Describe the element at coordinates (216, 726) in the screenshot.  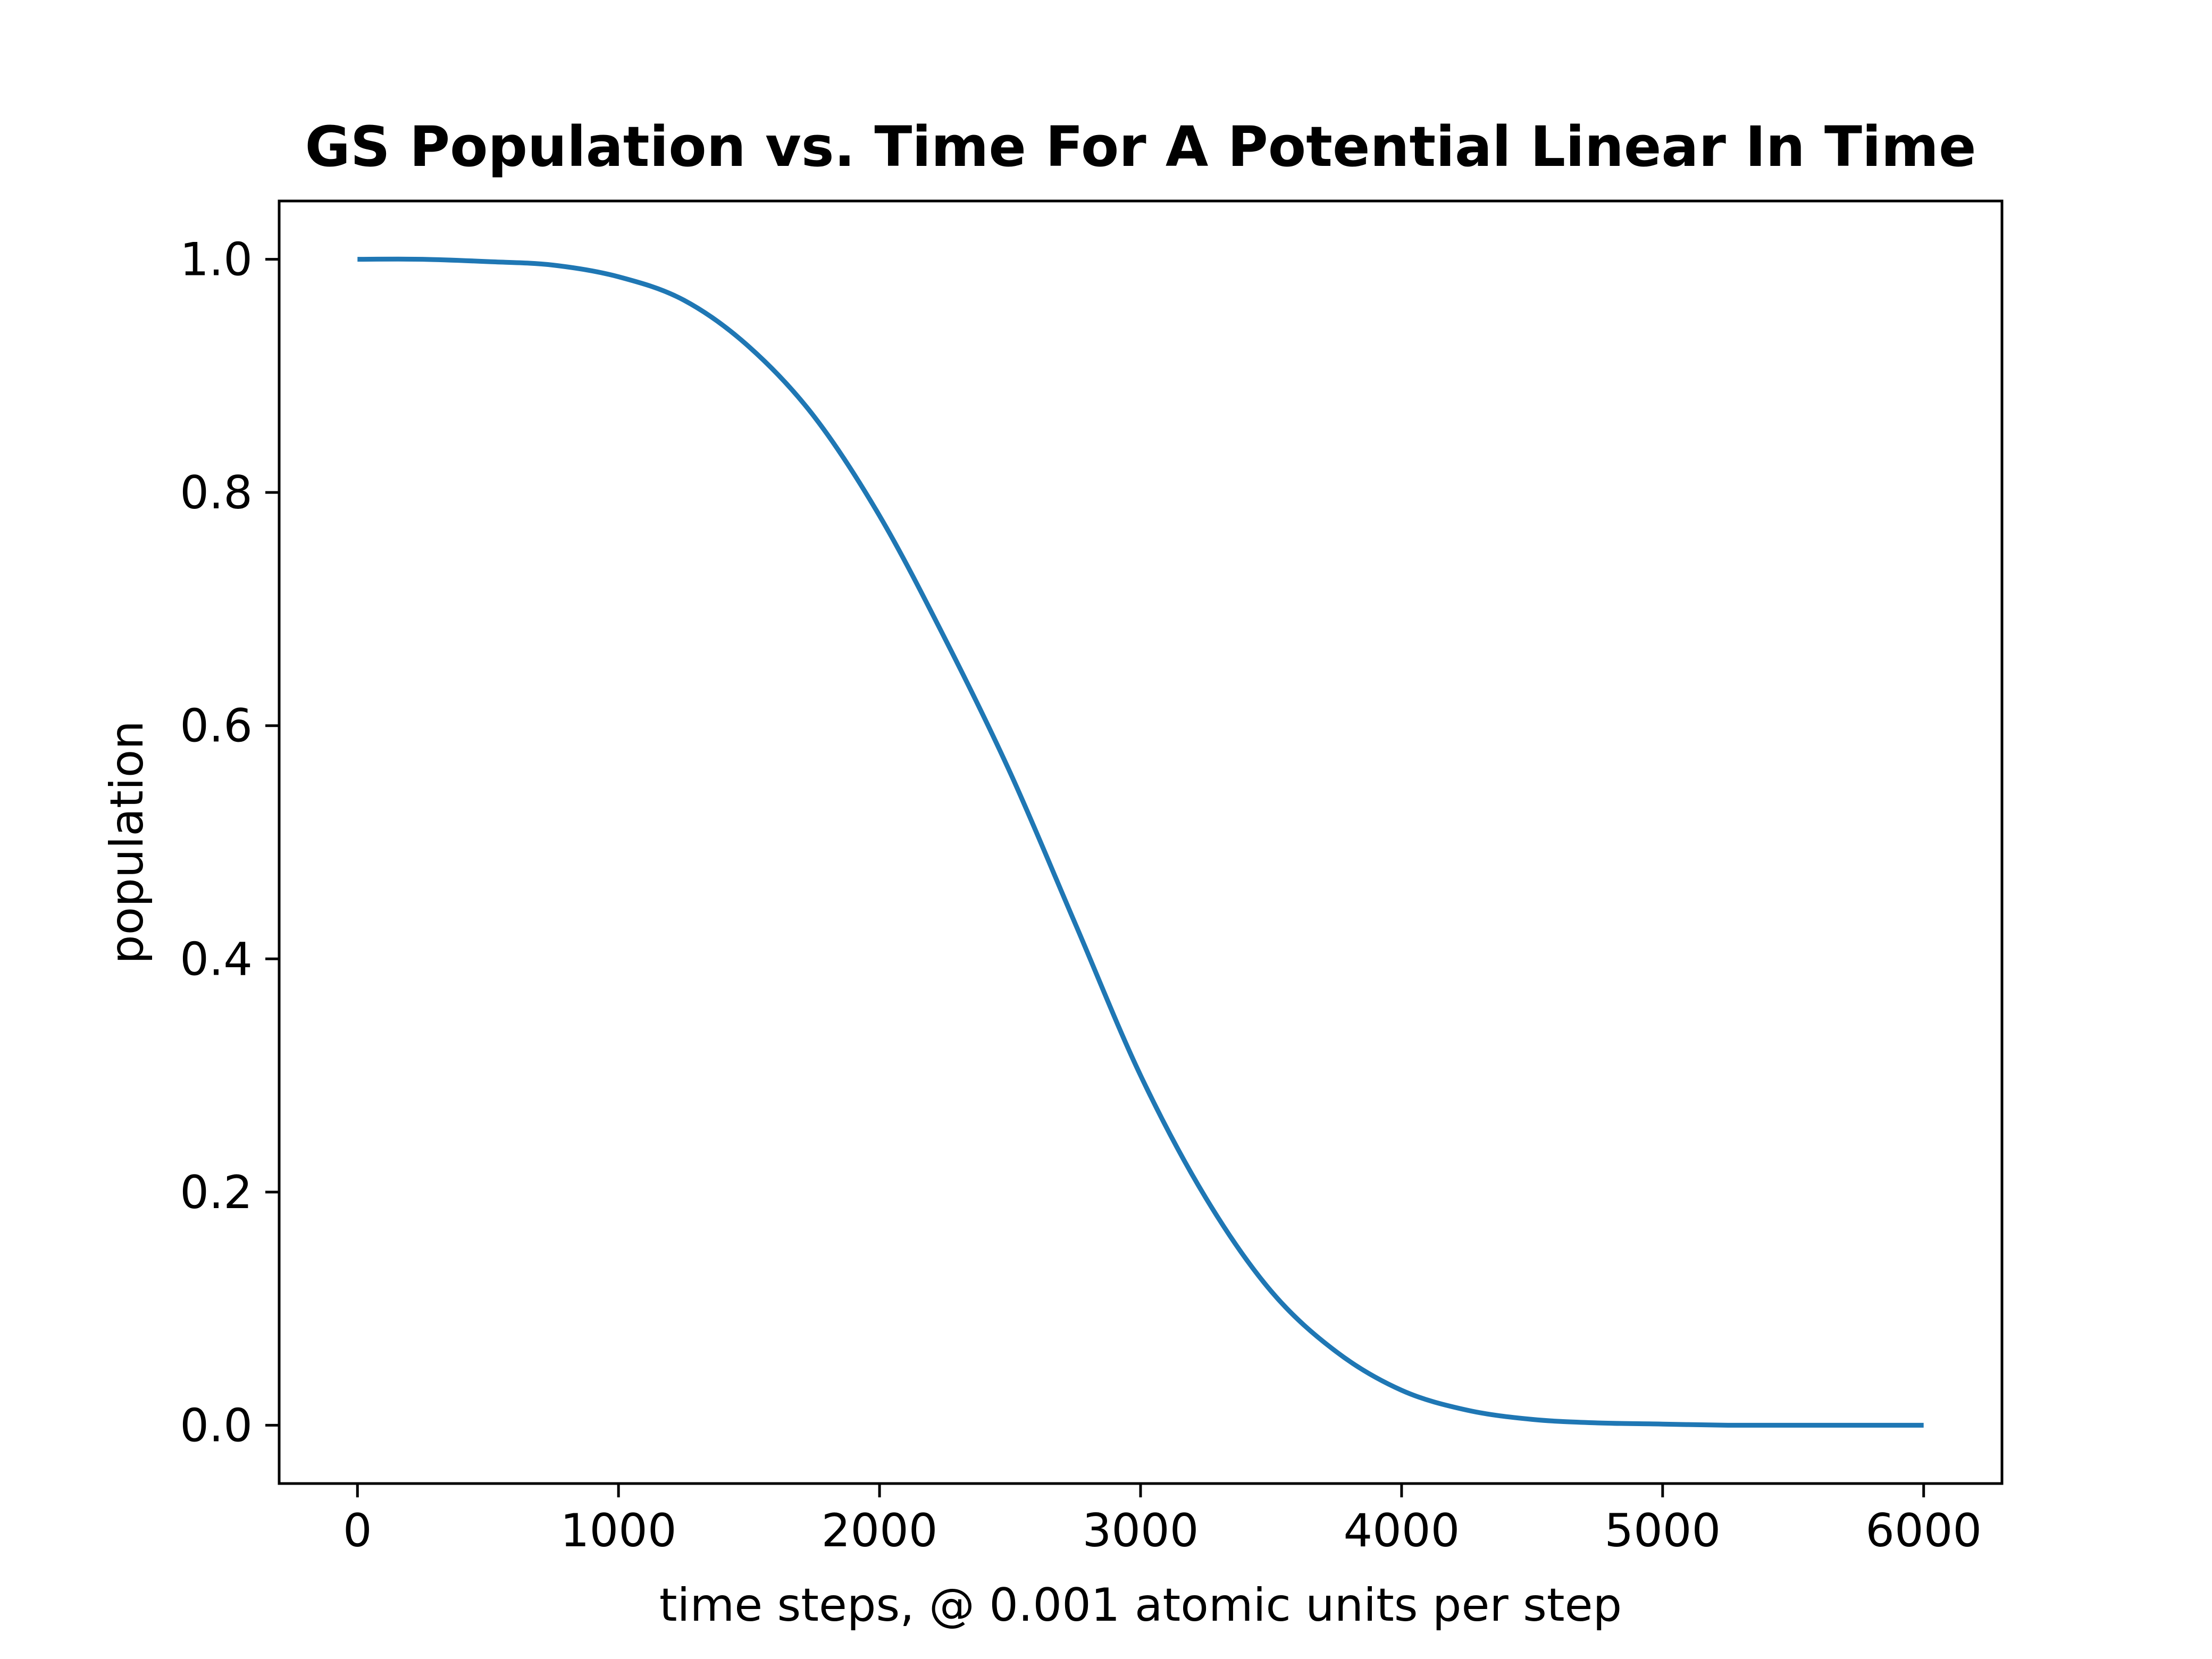
I see `y-tick-label: 0.6` at that location.